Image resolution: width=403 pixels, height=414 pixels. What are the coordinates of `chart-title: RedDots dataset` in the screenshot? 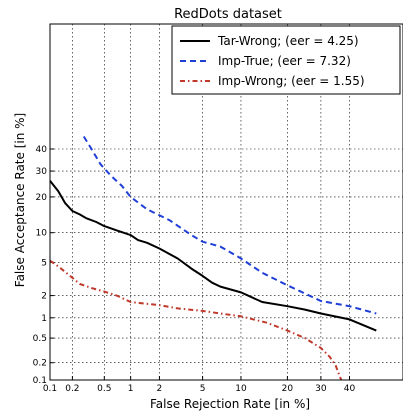 It's located at (228, 14).